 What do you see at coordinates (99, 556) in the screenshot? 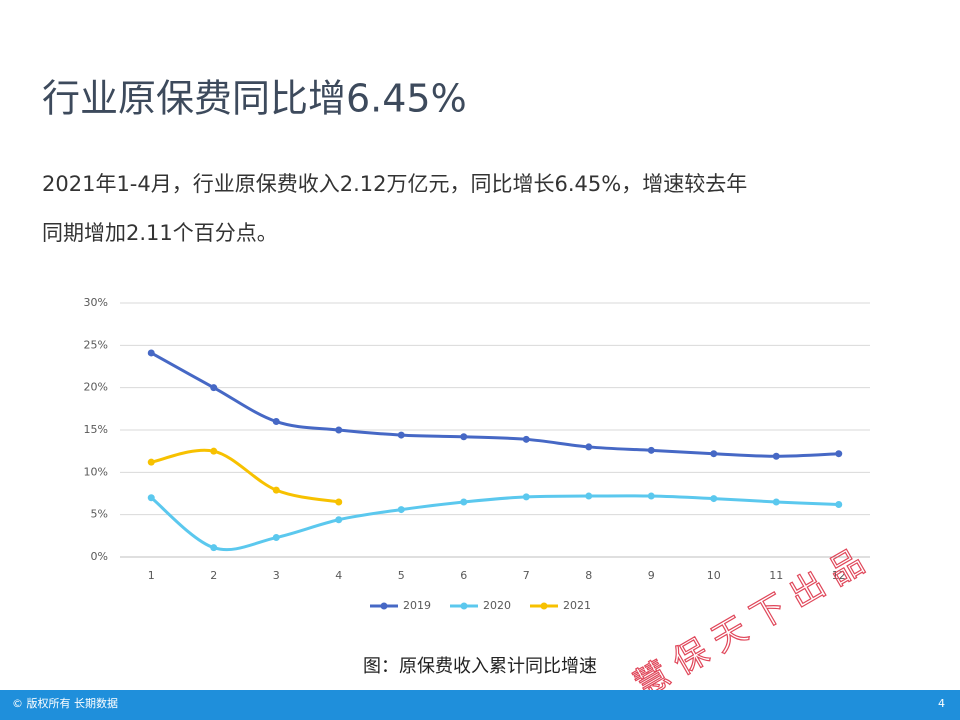
I see `y-tick-label: 0%` at bounding box center [99, 556].